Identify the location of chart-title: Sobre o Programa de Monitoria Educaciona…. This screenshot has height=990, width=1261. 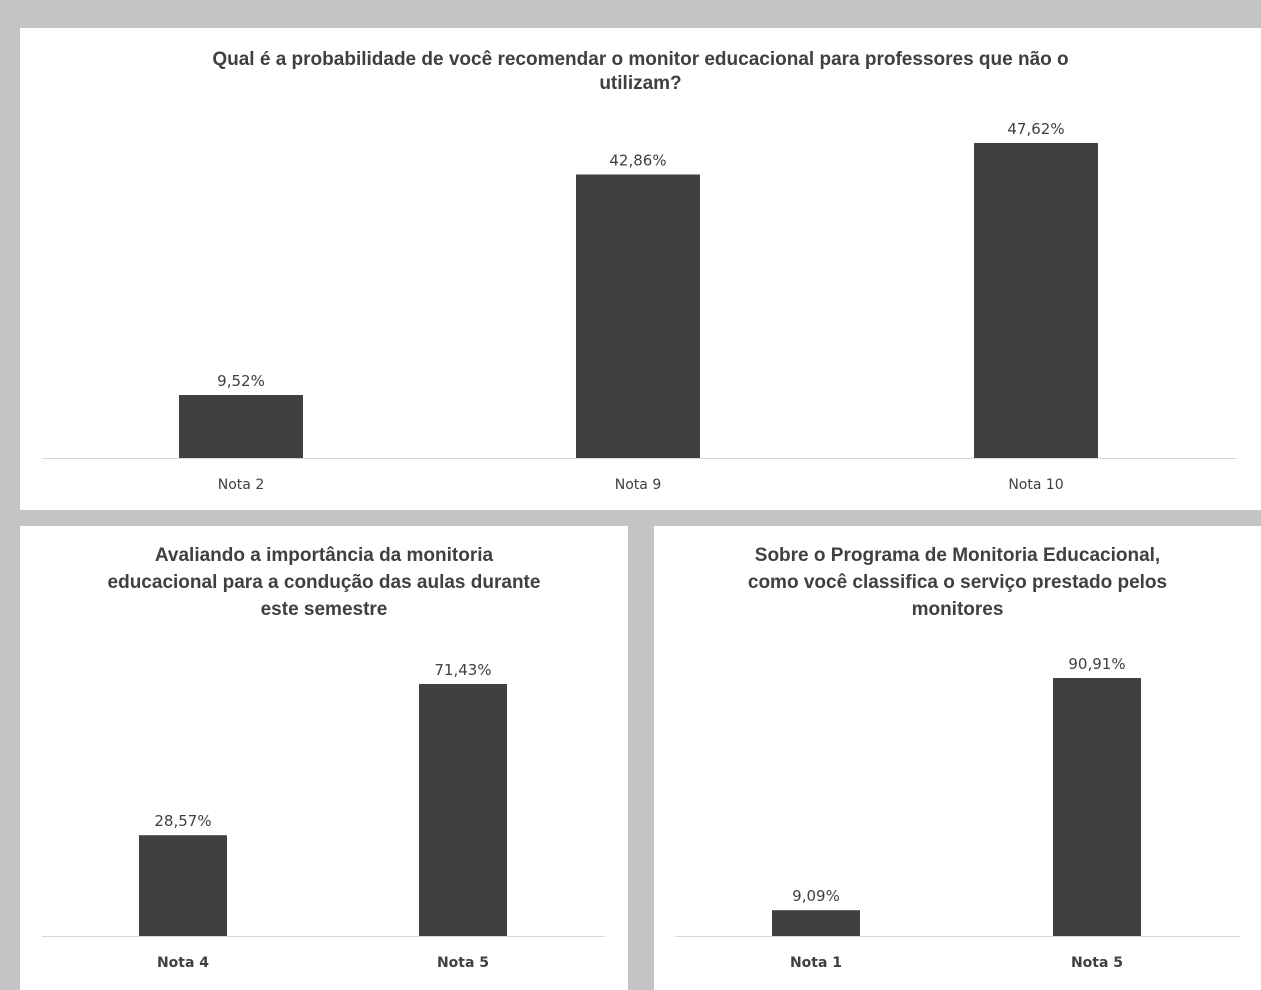
(957, 582).